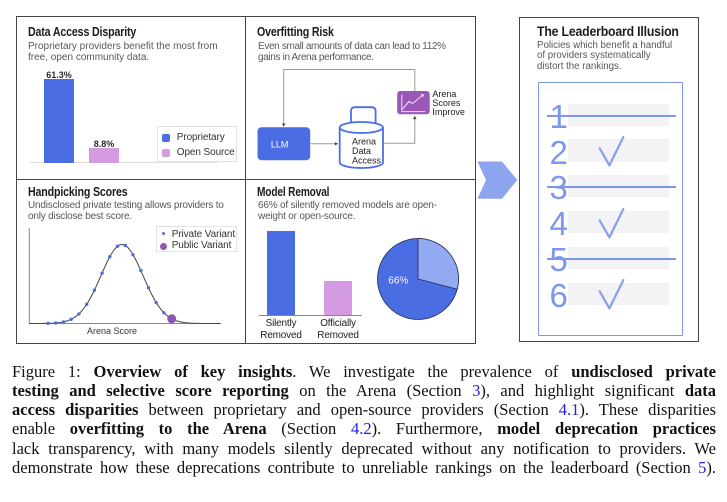 This screenshot has width=727, height=502. Describe the element at coordinates (361, 151) in the screenshot. I see `svg-text: Data` at that location.